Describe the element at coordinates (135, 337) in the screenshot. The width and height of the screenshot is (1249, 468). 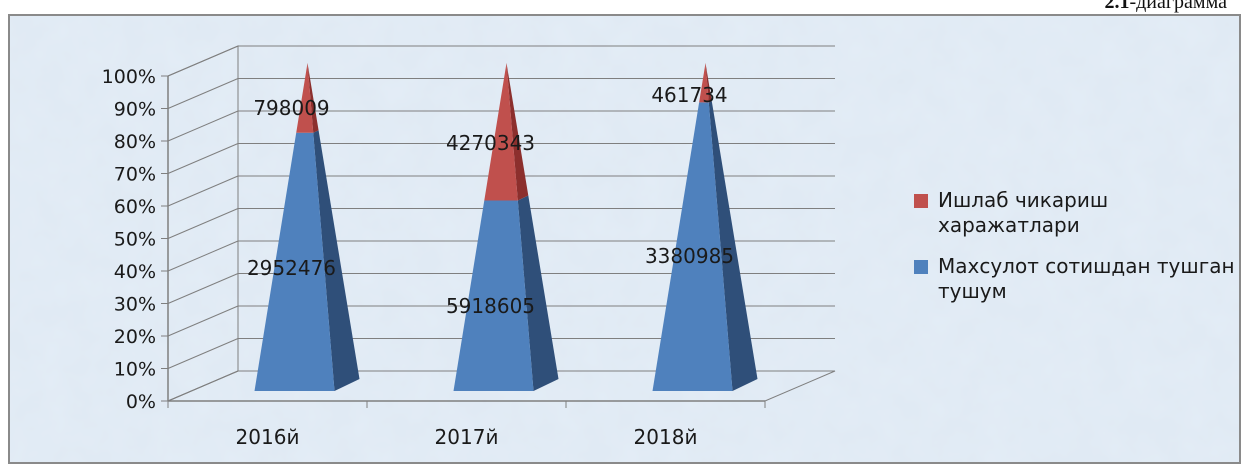
I see `y-tick-label: 20%` at that location.